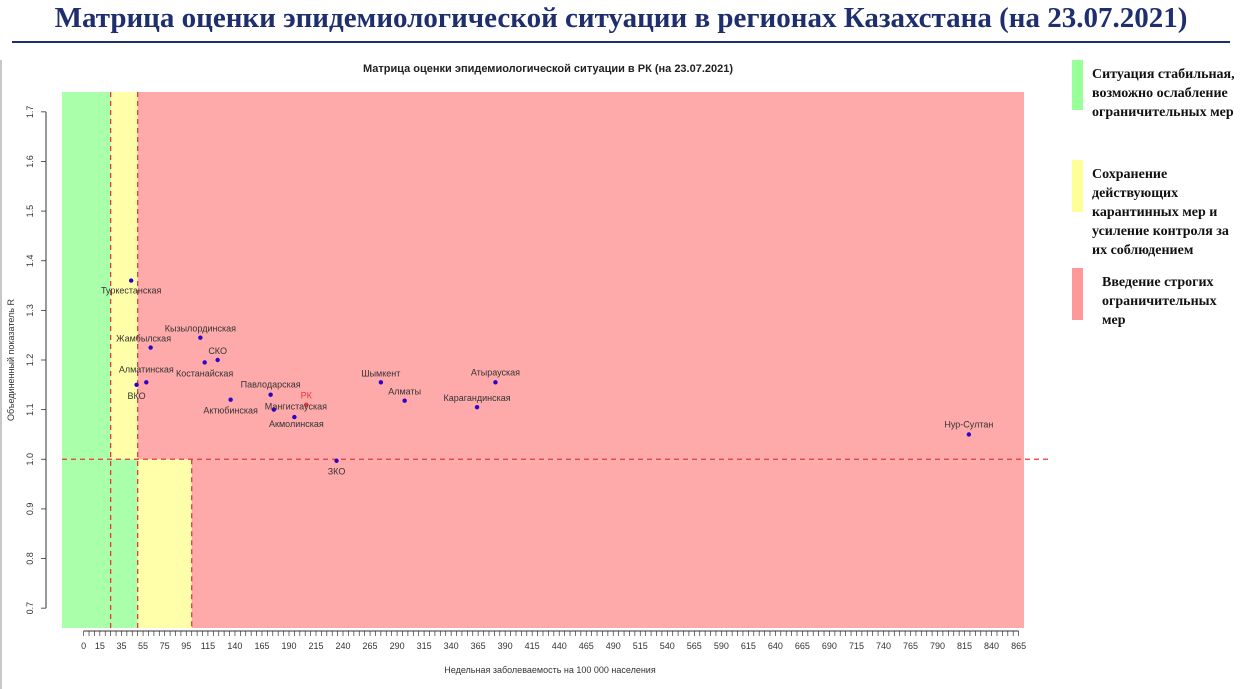 Image resolution: width=1242 pixels, height=689 pixels. Describe the element at coordinates (478, 646) in the screenshot. I see `x-tick-label: 365` at that location.